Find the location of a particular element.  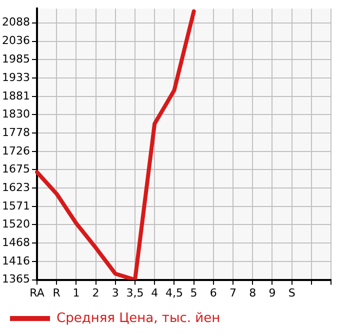

x-tick-label: S is located at coordinates (292, 293).